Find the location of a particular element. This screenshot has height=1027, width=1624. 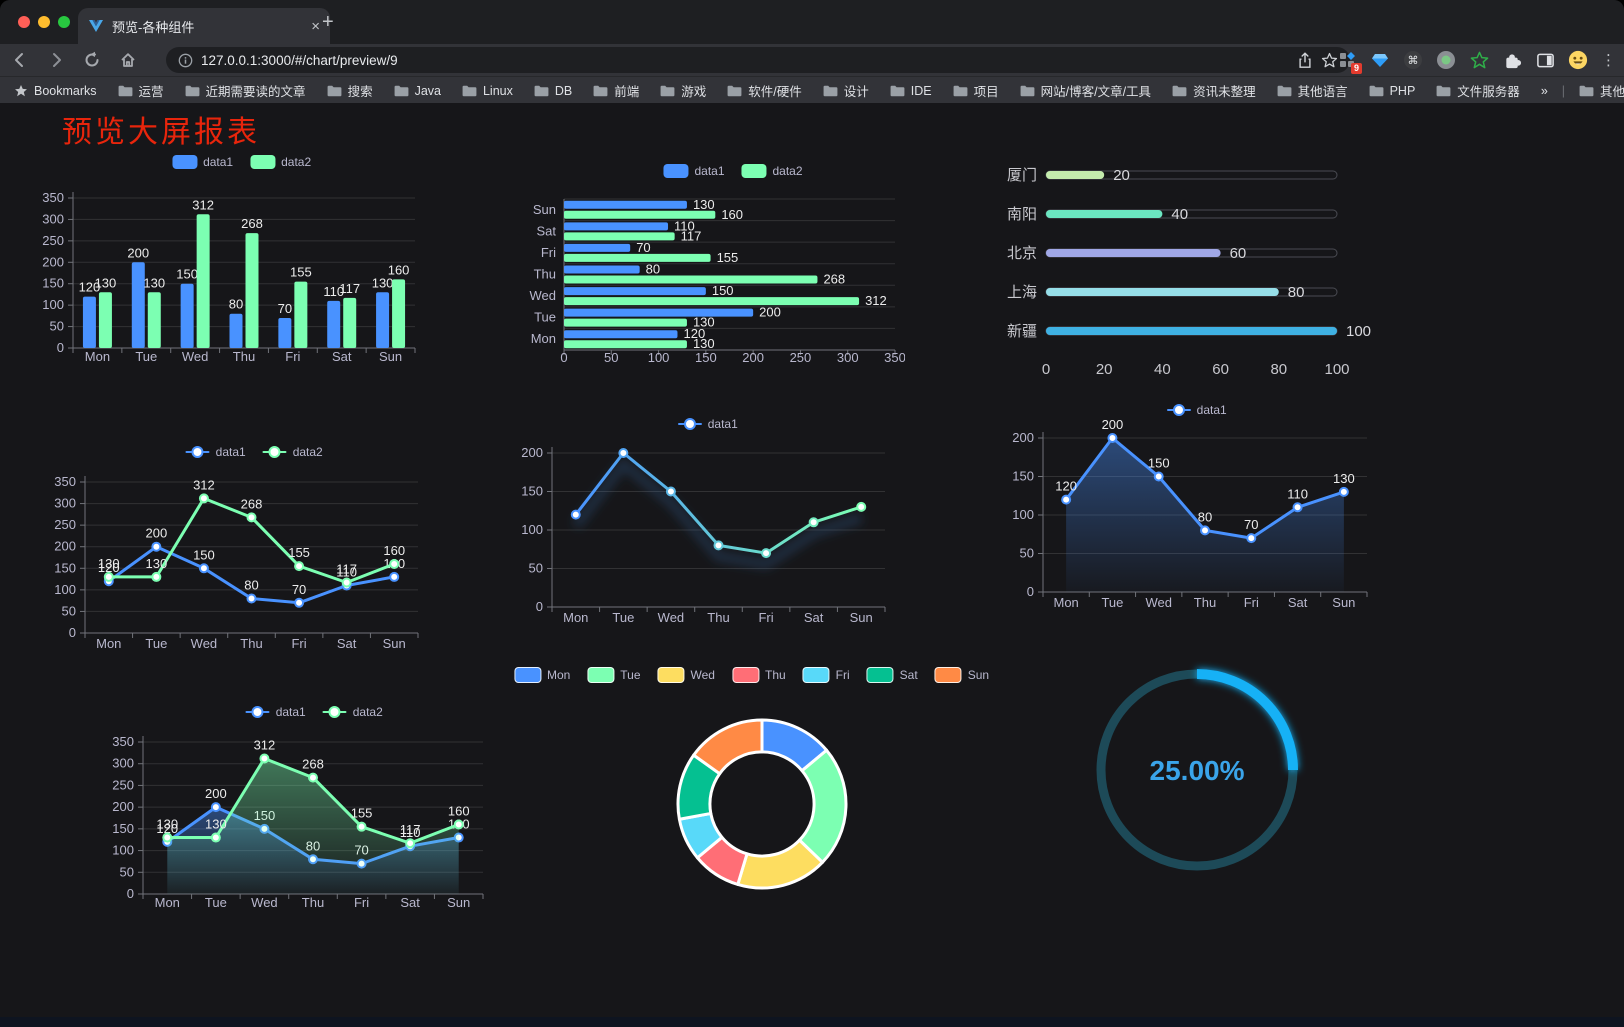

bookmark-folder: 前端 is located at coordinates (616, 90).